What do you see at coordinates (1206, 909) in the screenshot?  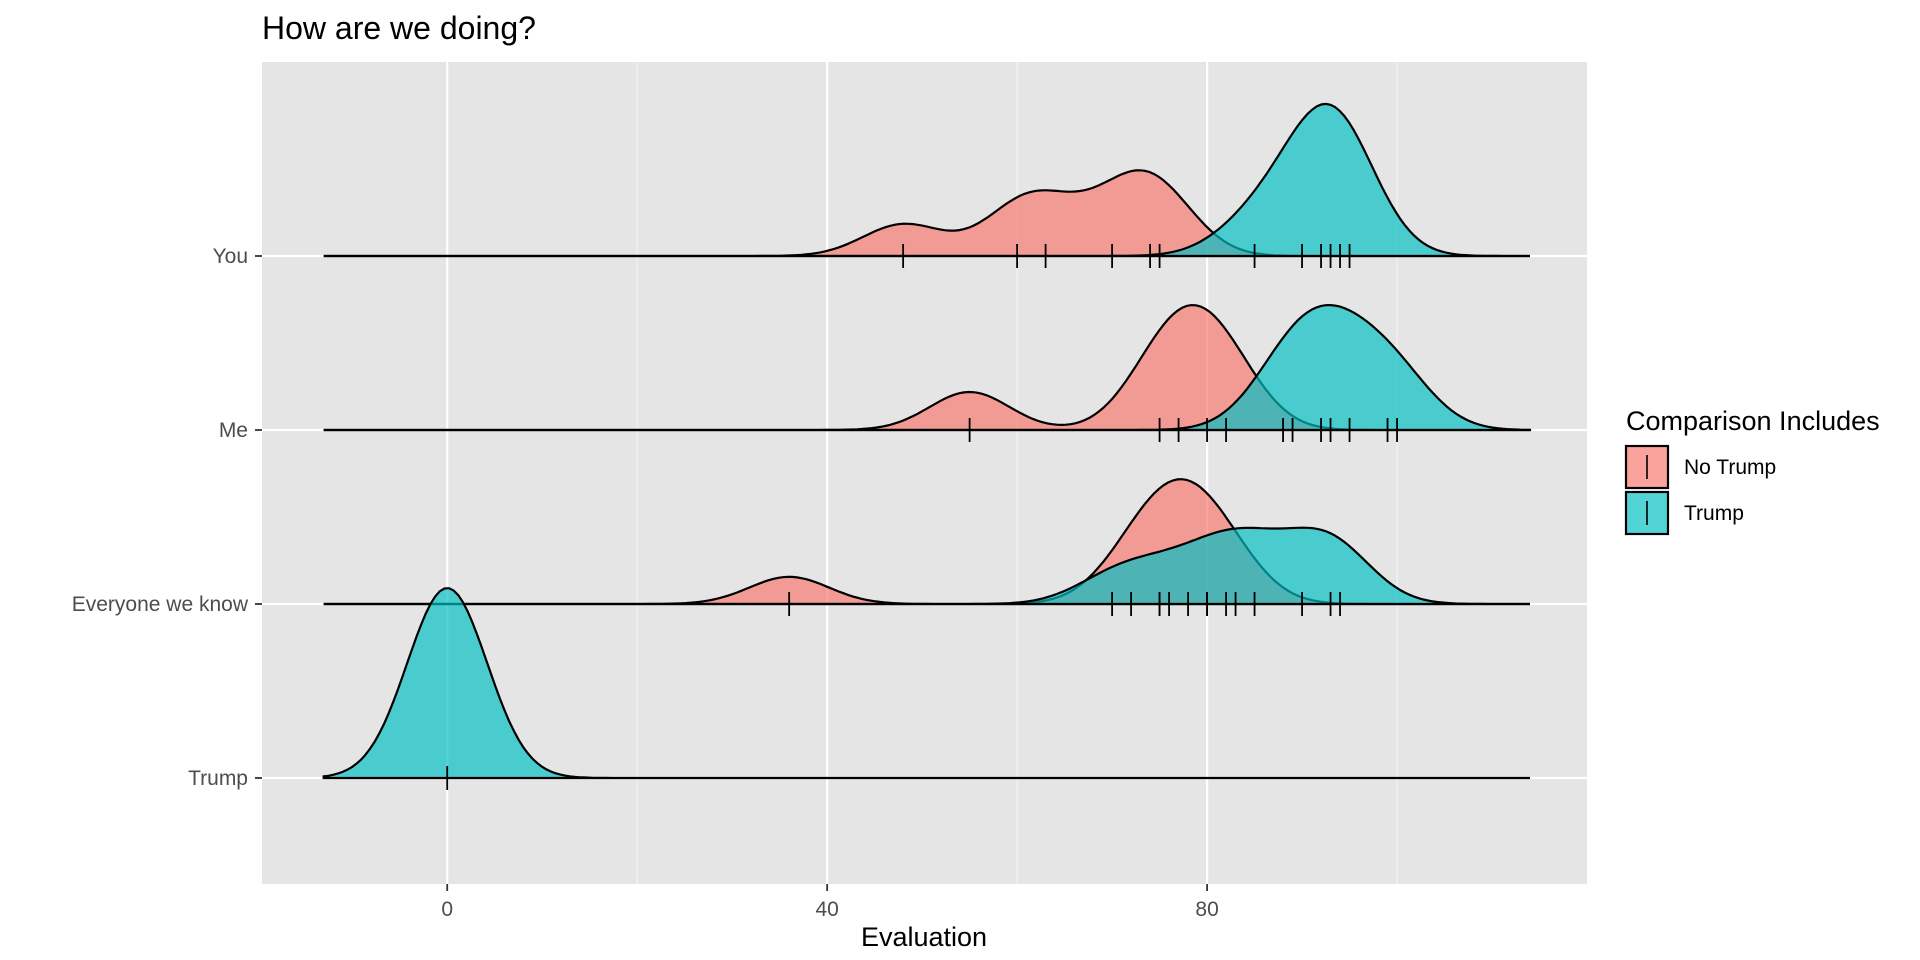 I see `x-tick-label: 80` at bounding box center [1206, 909].